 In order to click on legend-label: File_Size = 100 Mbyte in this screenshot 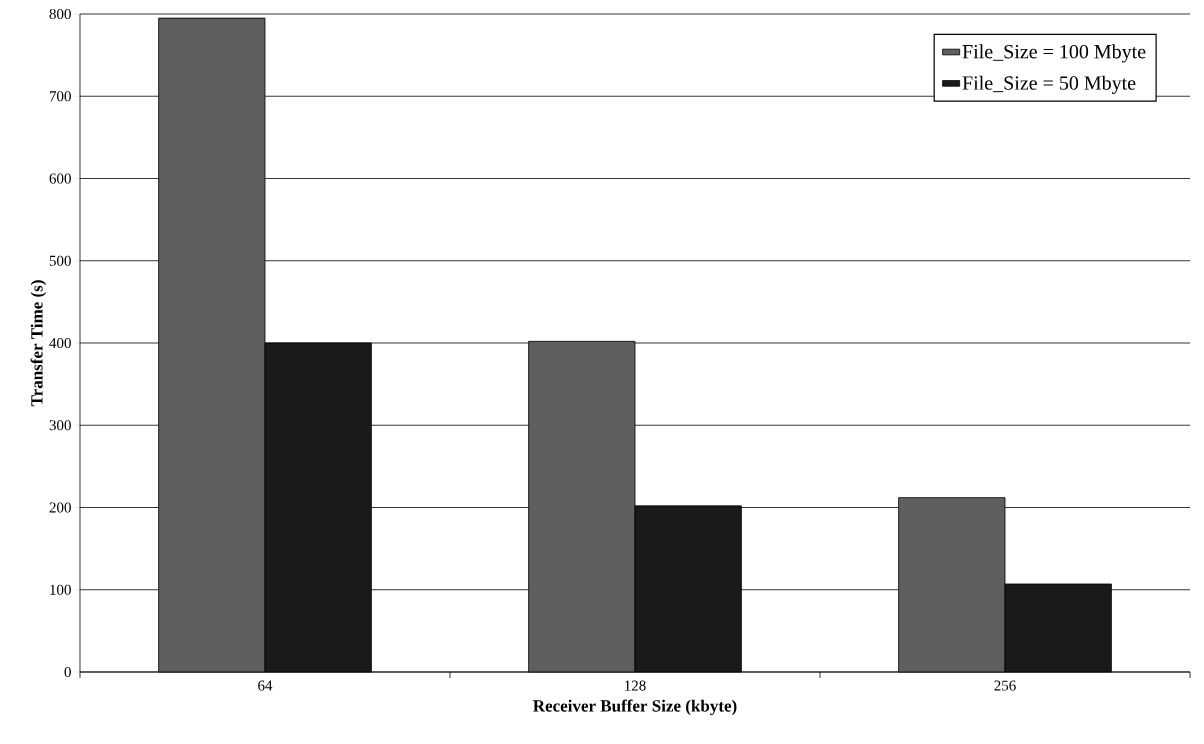, I will do `click(1054, 53)`.